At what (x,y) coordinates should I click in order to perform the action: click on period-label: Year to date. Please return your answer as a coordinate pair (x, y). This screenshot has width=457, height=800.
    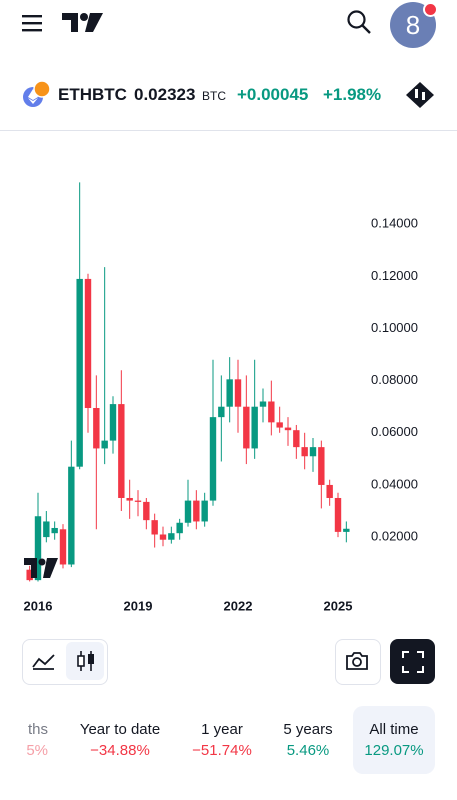
    Looking at the image, I should click on (120, 729).